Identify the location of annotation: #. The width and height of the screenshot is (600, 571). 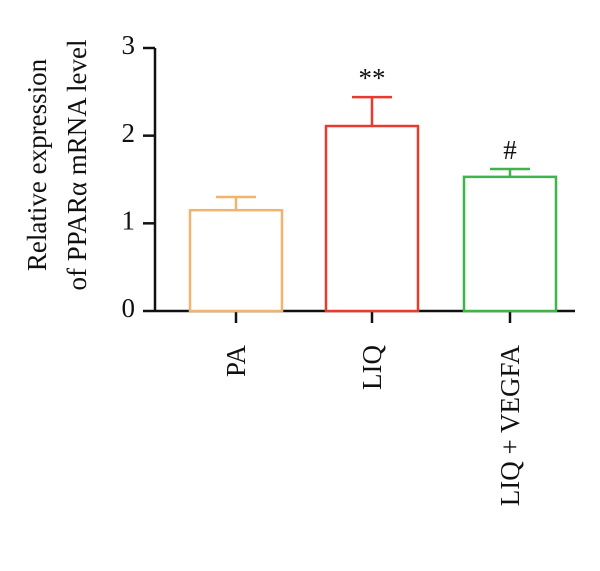
(510, 150).